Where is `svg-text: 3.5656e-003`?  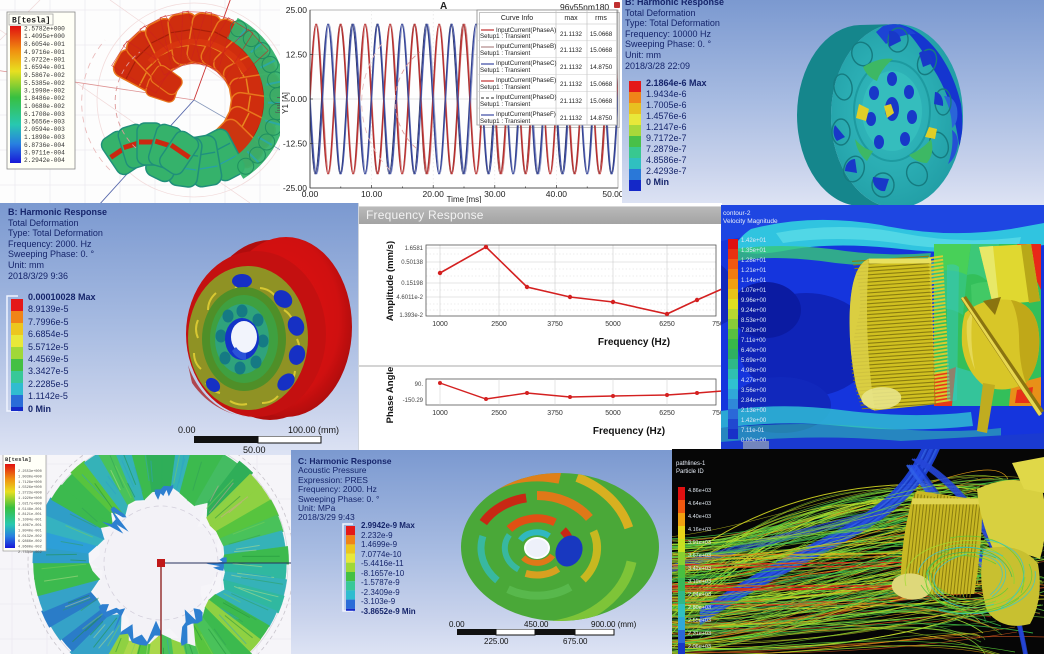 svg-text: 3.5656e-003 is located at coordinates (44, 122).